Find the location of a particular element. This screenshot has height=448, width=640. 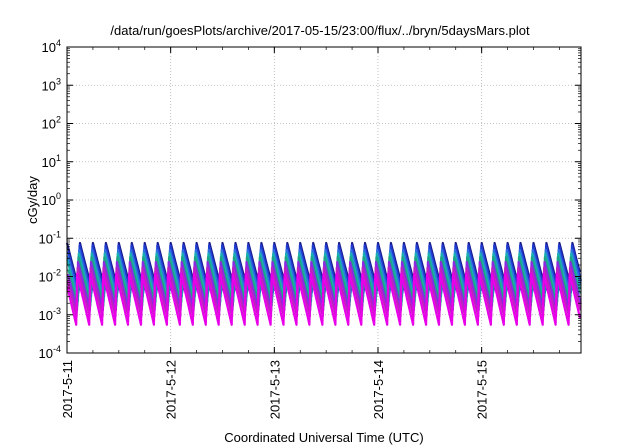

y-tick-label: 10⁻³ is located at coordinates (50, 314).